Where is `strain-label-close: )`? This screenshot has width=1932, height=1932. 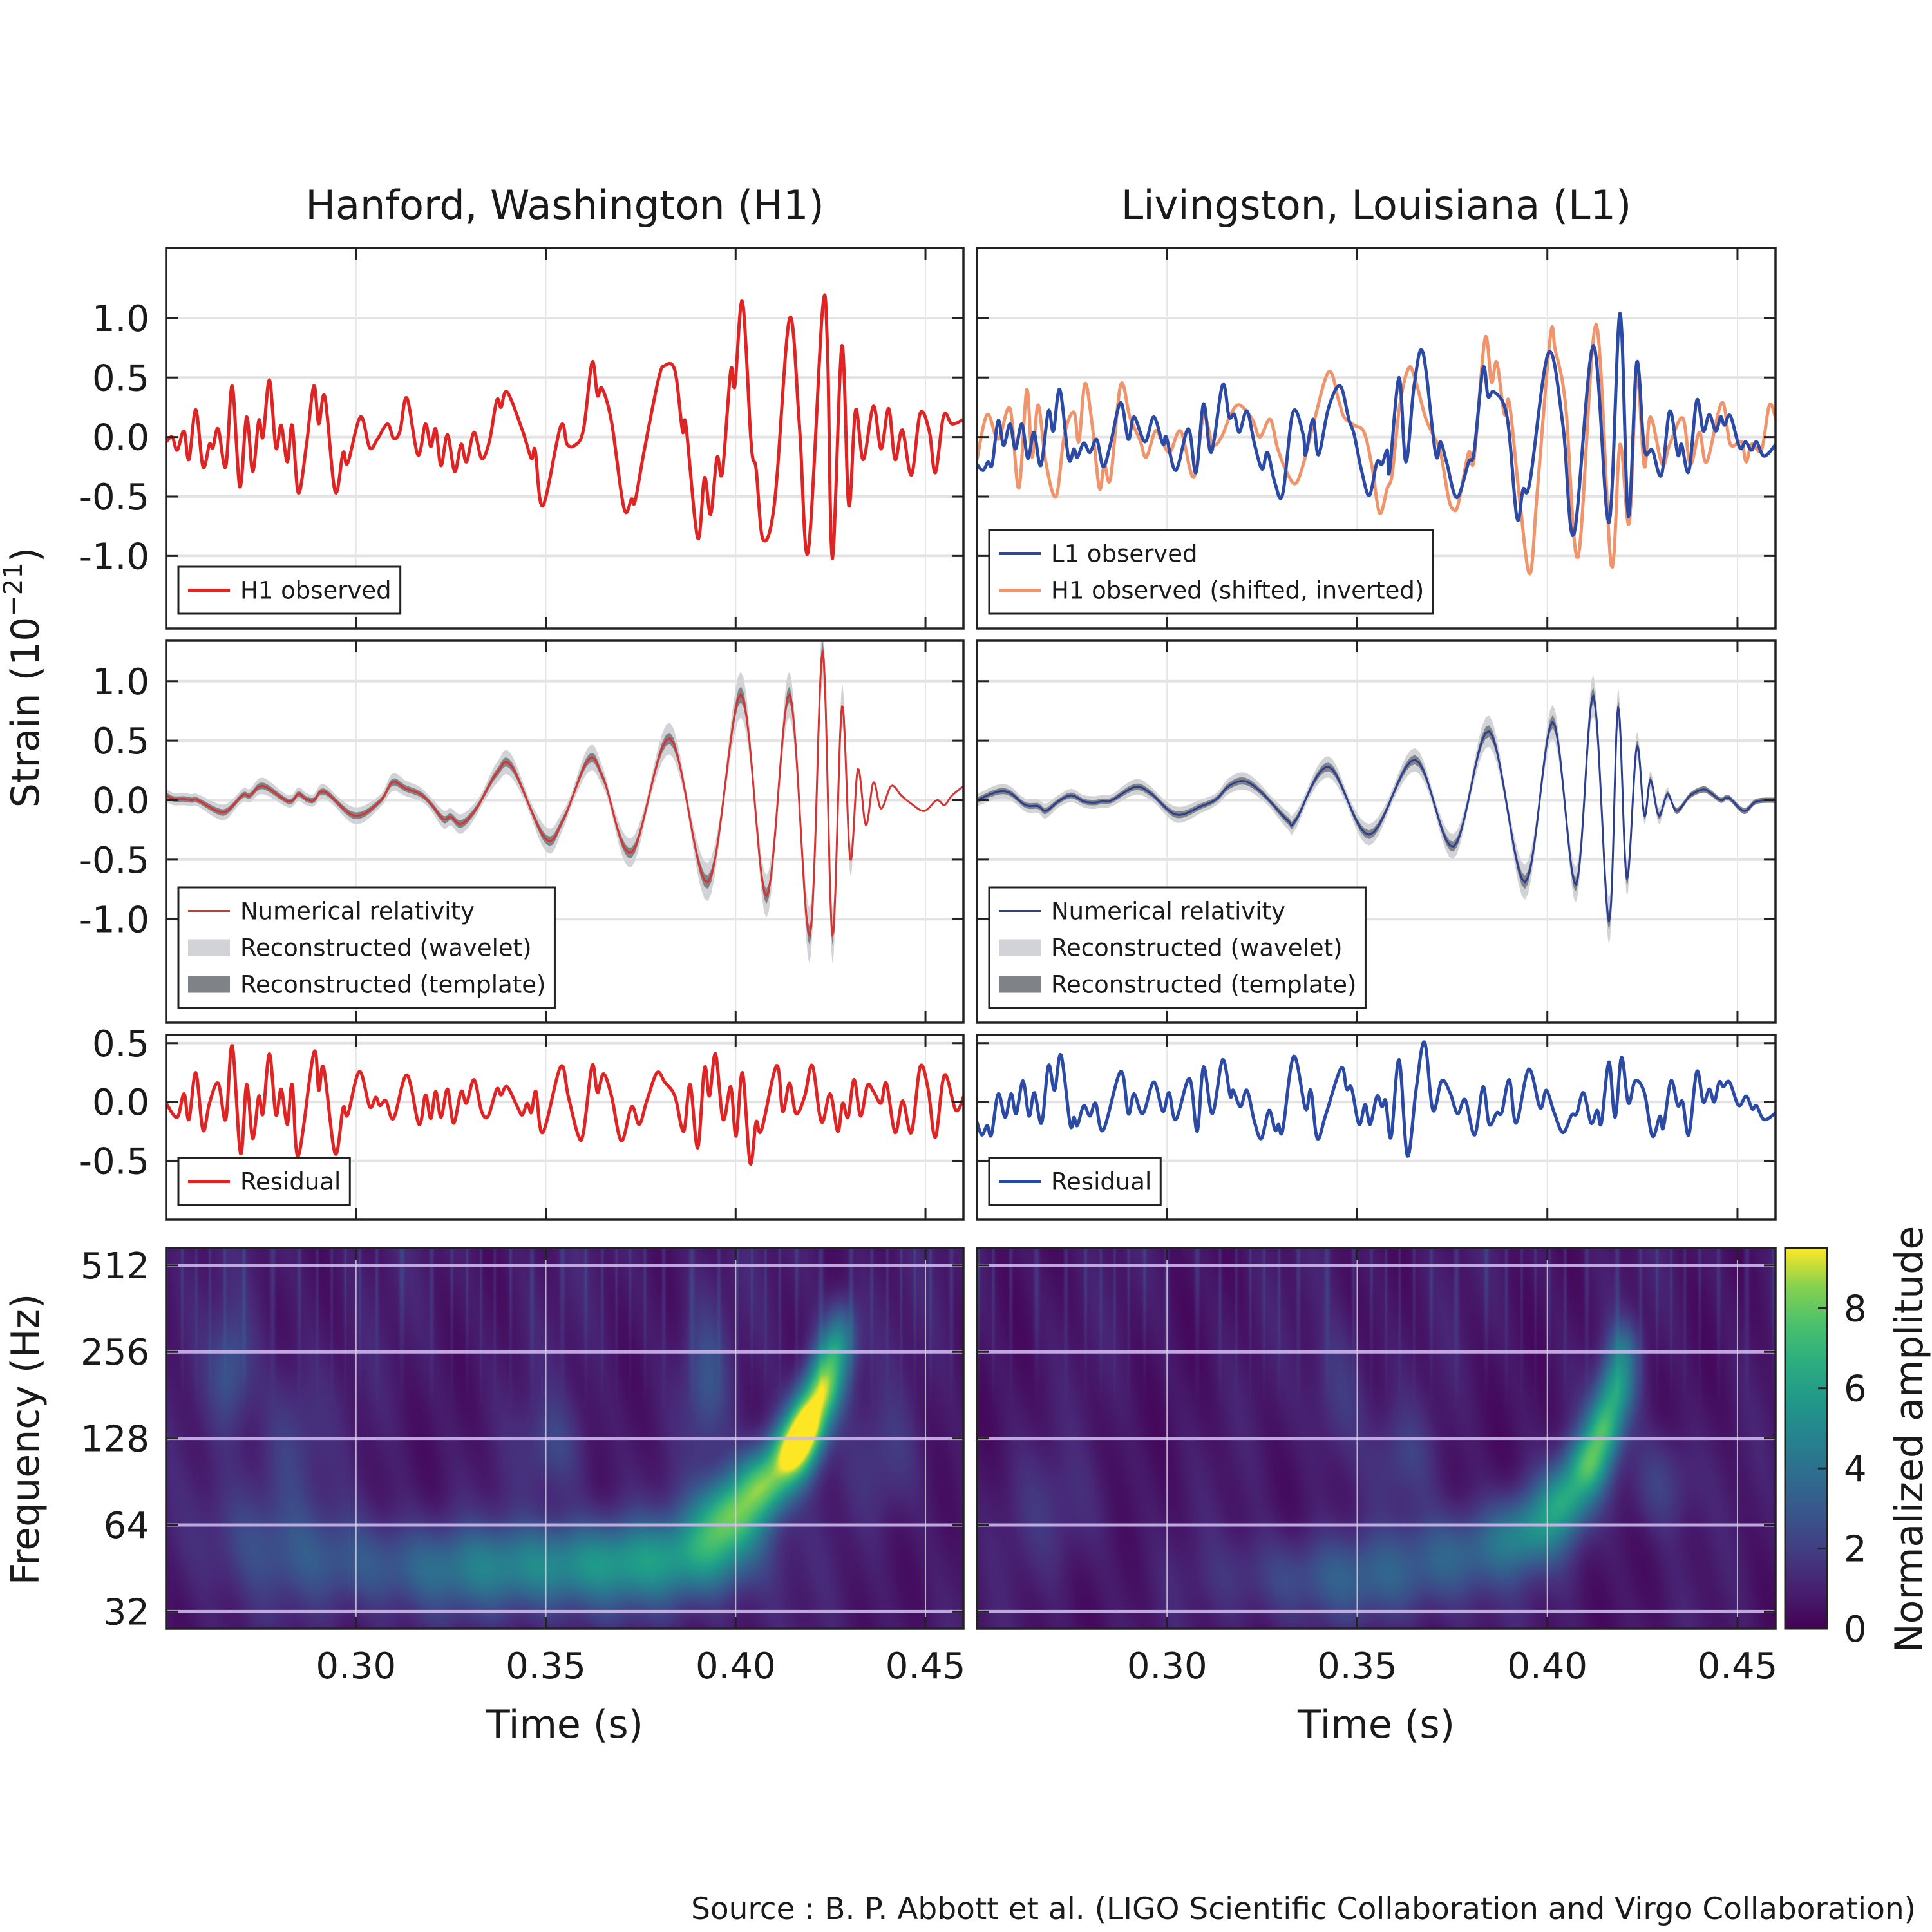
strain-label-close: ) is located at coordinates (26, 554).